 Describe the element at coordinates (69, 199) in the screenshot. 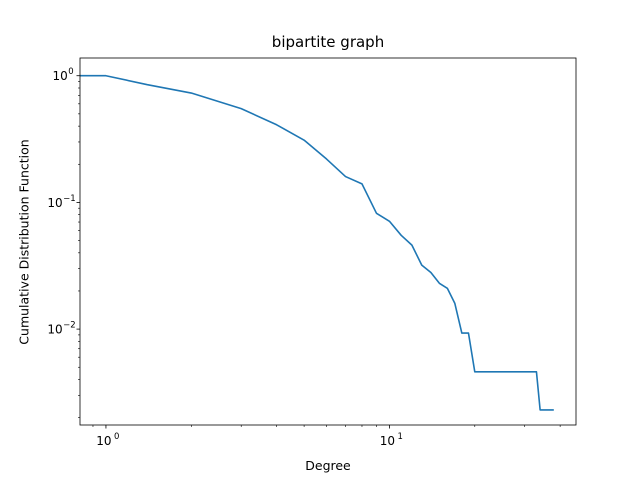

I see `y-tick-exponent: −1` at that location.